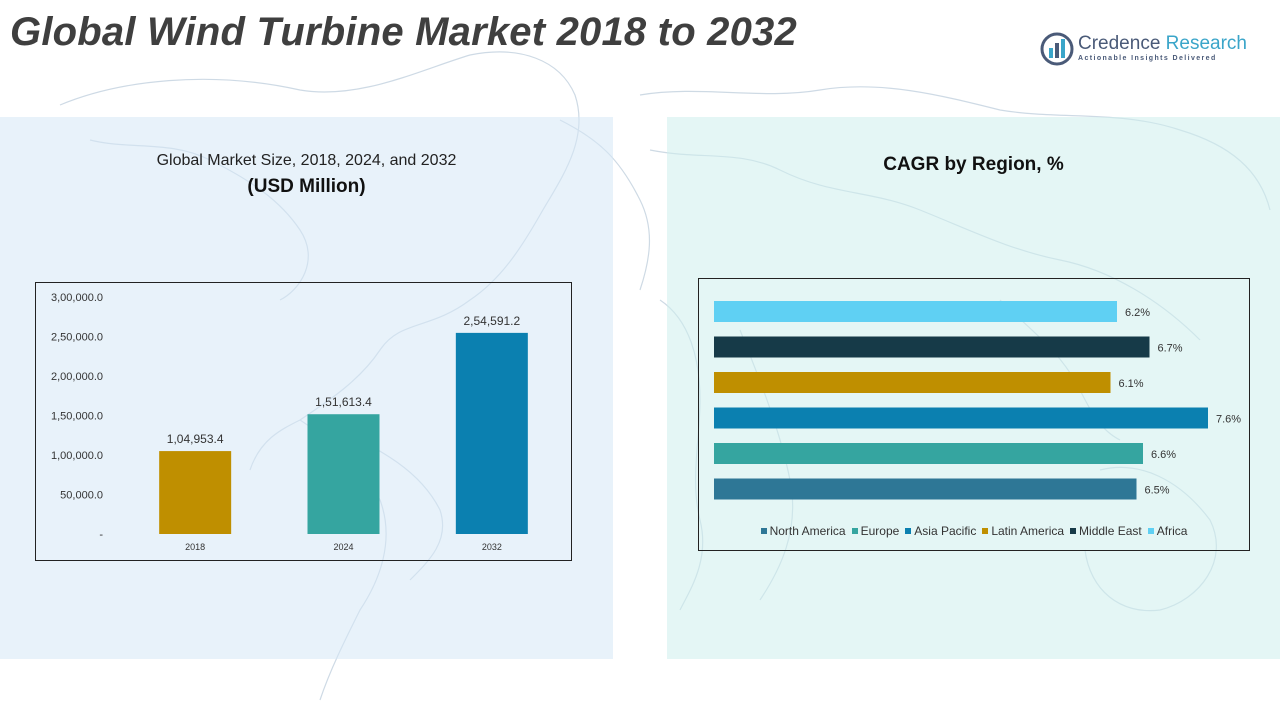 The image size is (1280, 720). What do you see at coordinates (195, 439) in the screenshot?
I see `data-label: 1,04,953.4` at bounding box center [195, 439].